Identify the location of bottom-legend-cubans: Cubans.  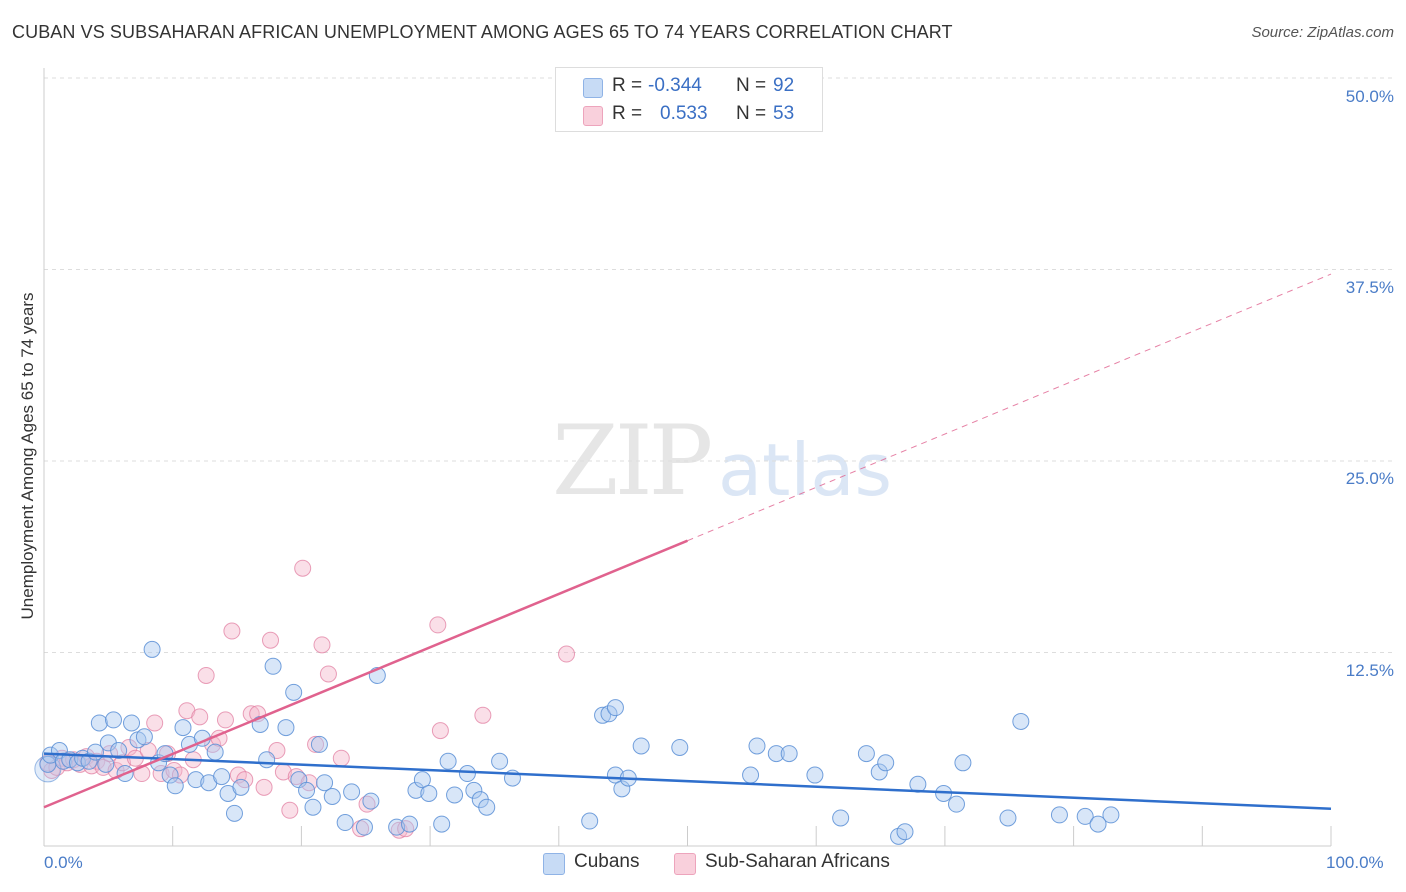
(607, 861).